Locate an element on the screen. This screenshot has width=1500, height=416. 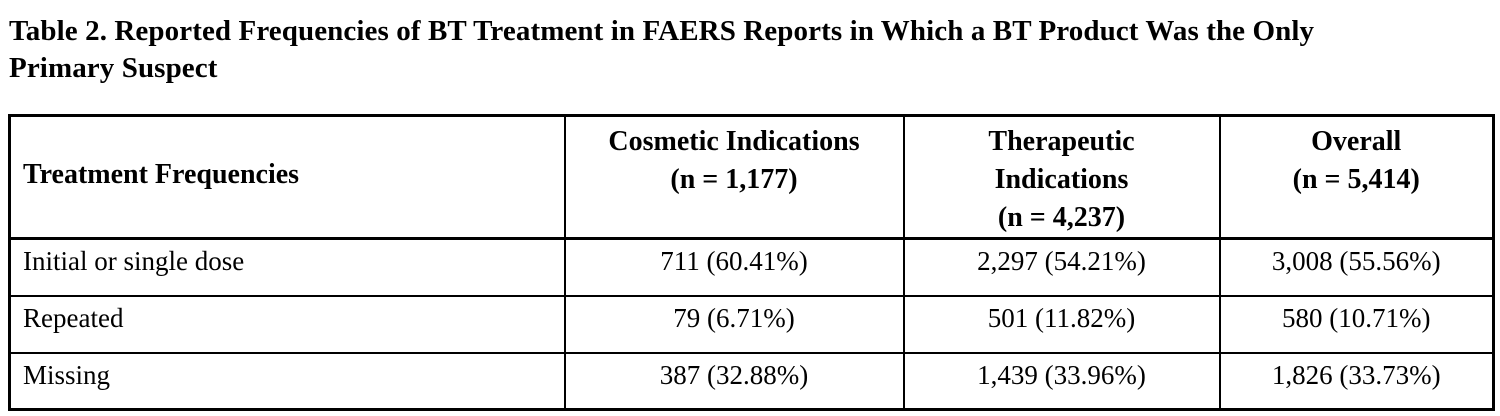
column-header-therapeutic-indications: Therapeutic Indications (n = 4,237) is located at coordinates (1061, 177).